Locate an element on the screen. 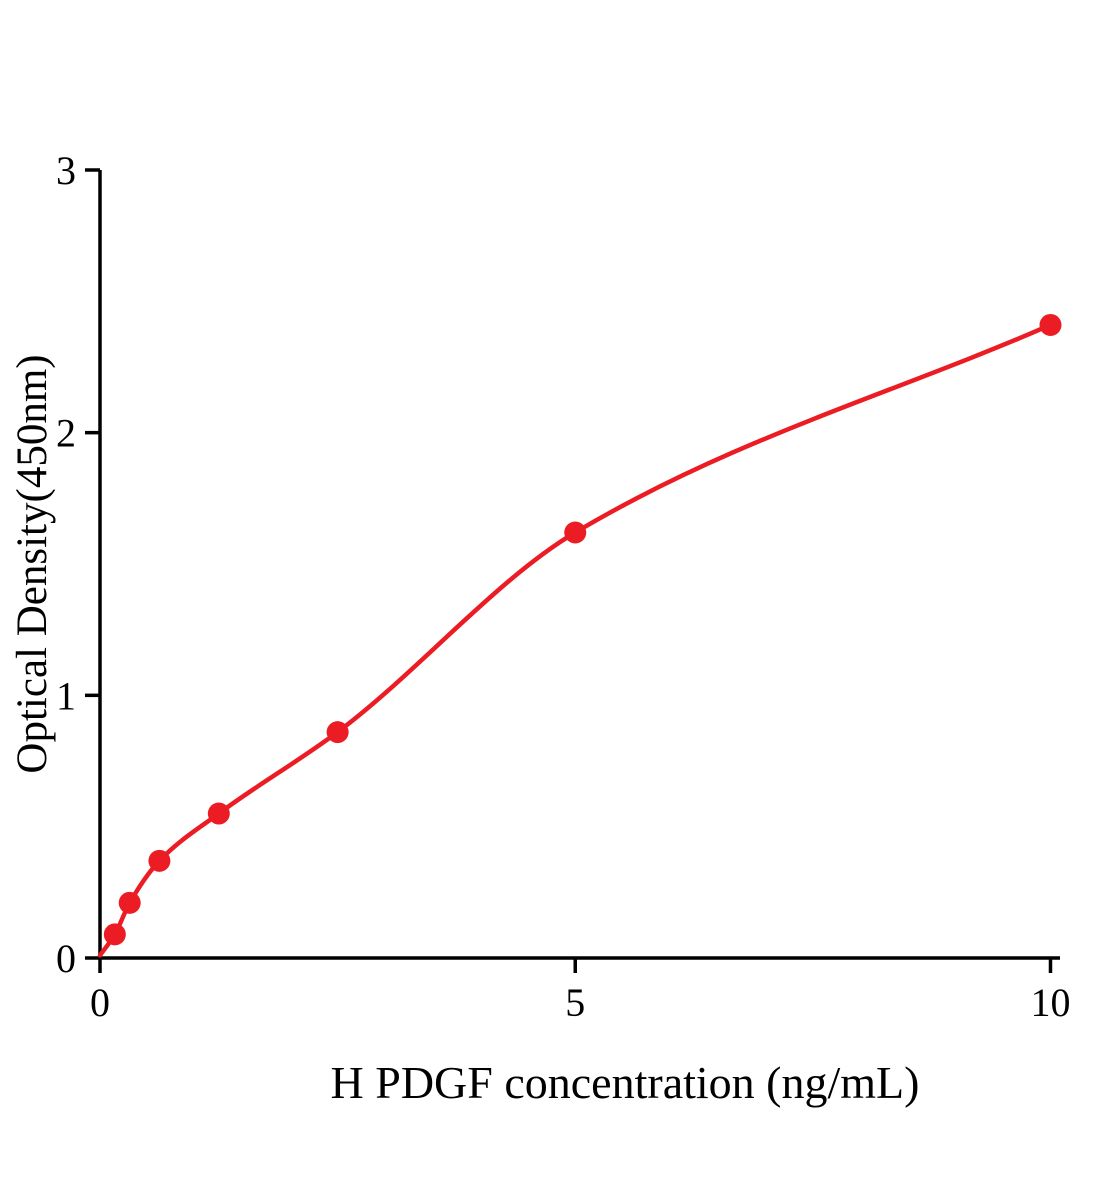 The height and width of the screenshot is (1200, 1104). x-tick-label: 5 is located at coordinates (575, 1002).